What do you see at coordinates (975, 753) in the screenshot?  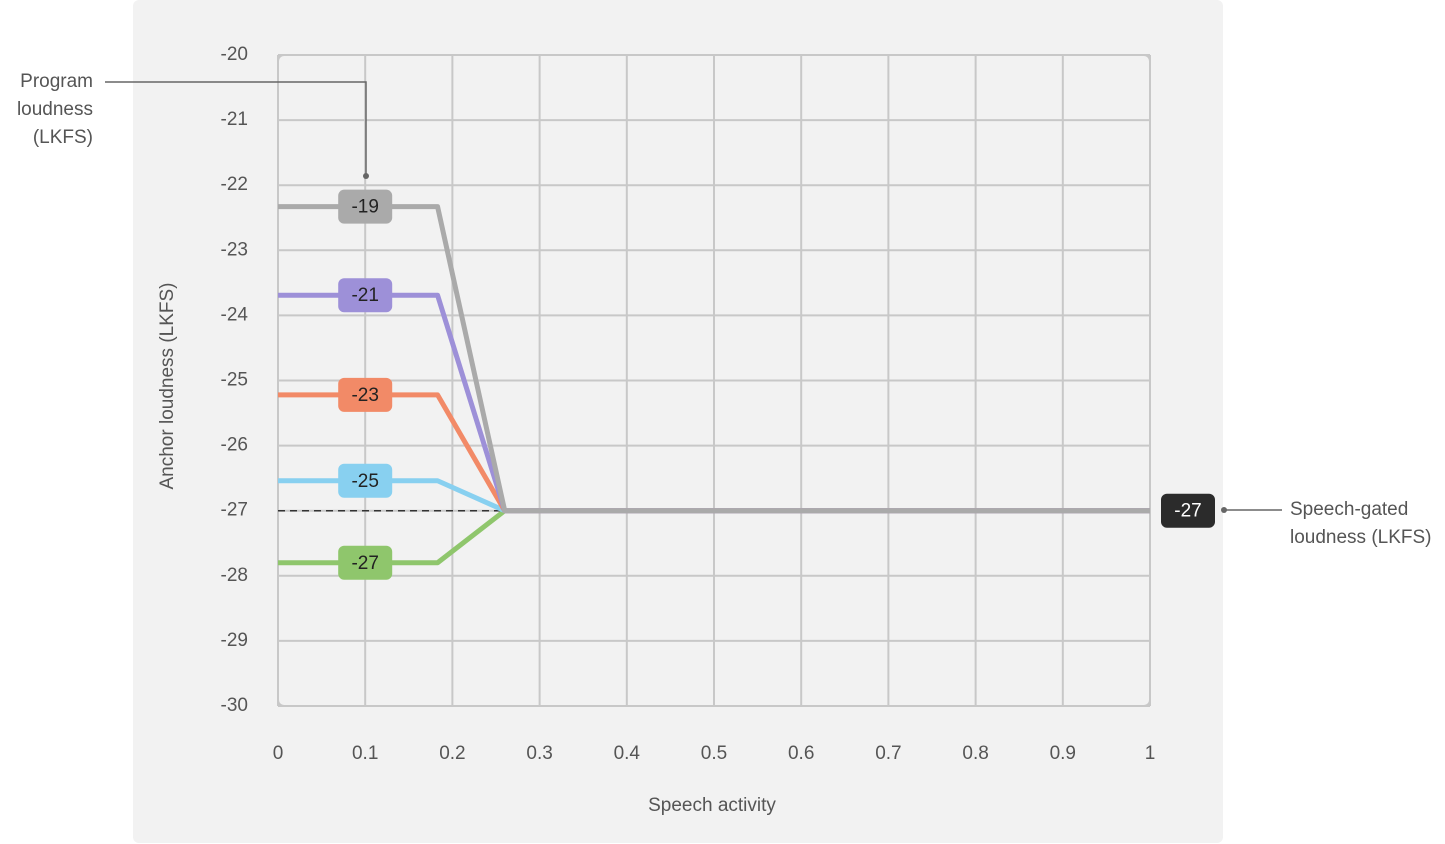 I see `x-tick-label: 0.8` at bounding box center [975, 753].